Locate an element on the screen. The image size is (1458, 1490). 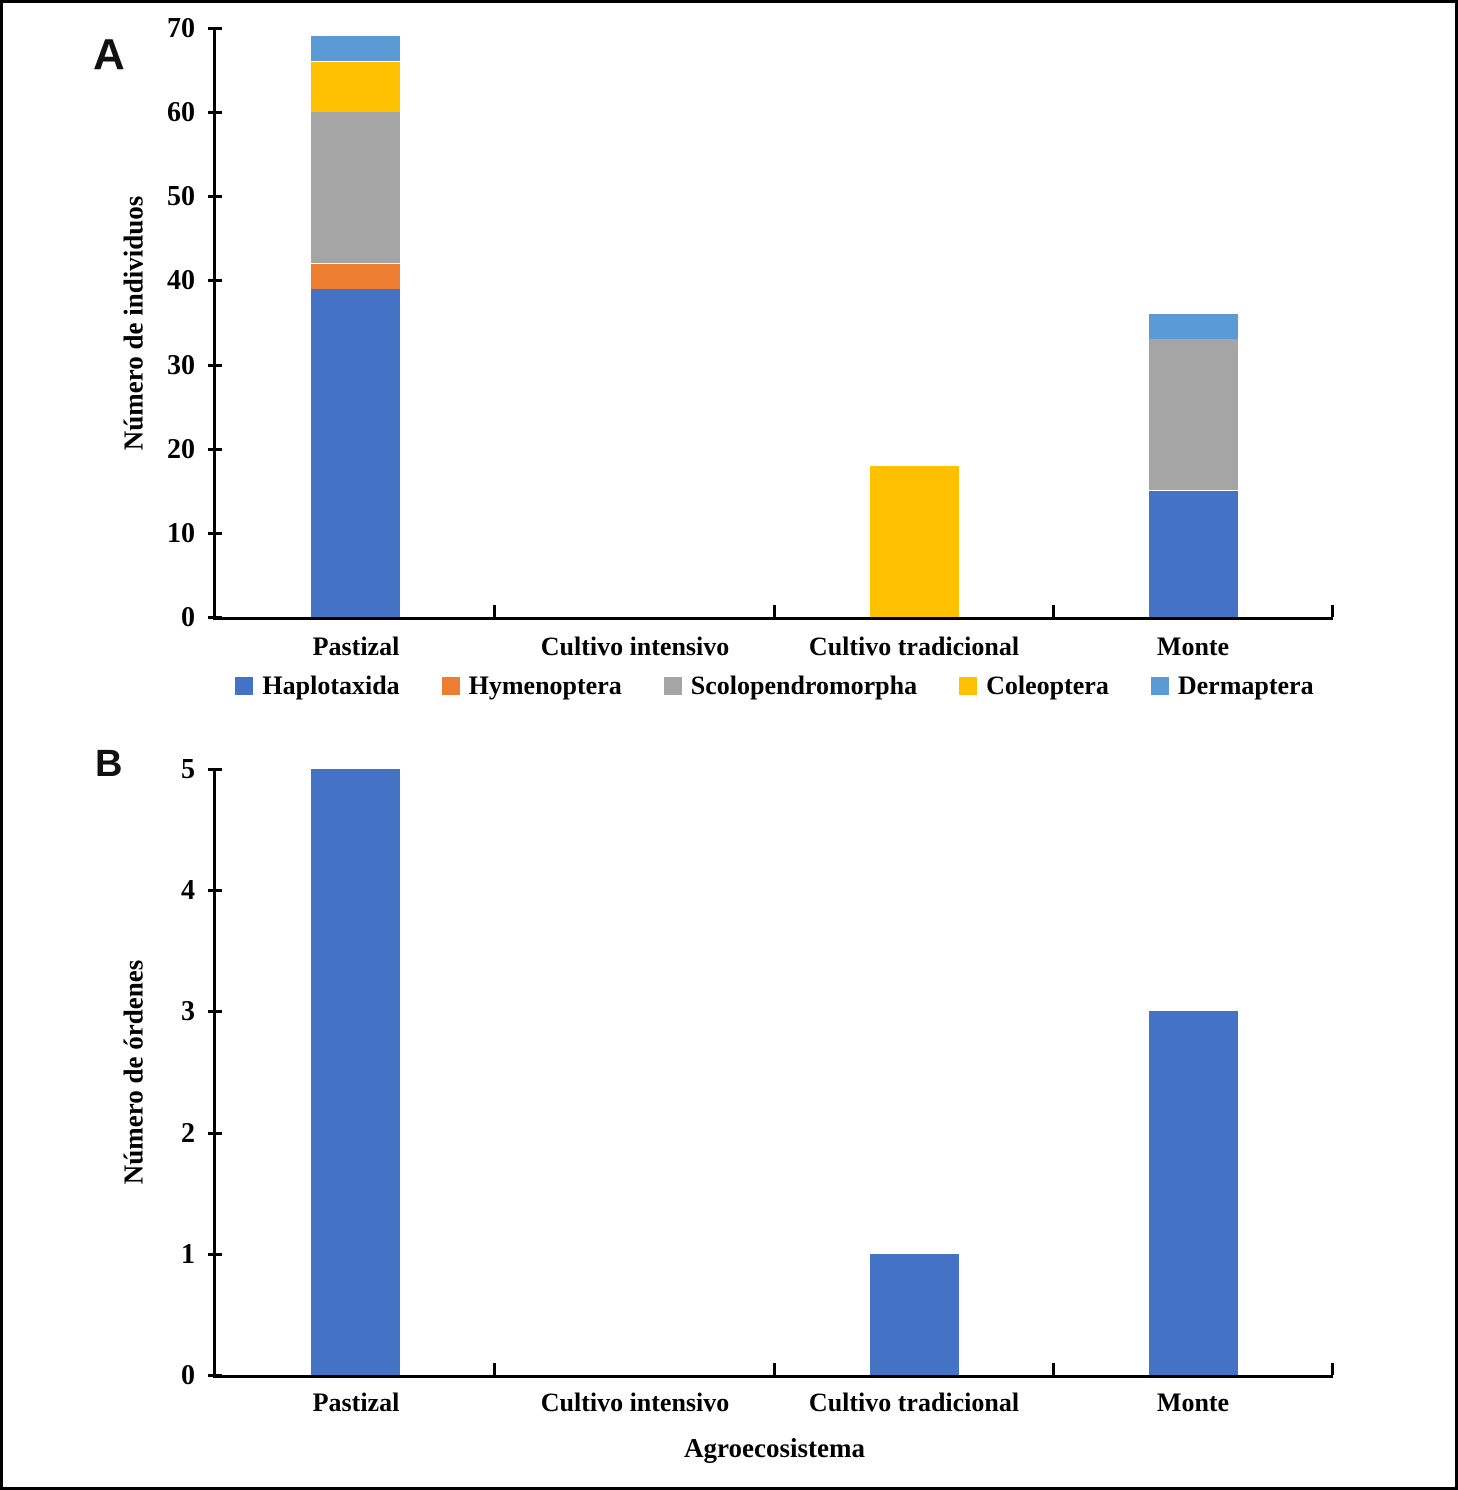
y-tick-label: 5 is located at coordinates (188, 769).